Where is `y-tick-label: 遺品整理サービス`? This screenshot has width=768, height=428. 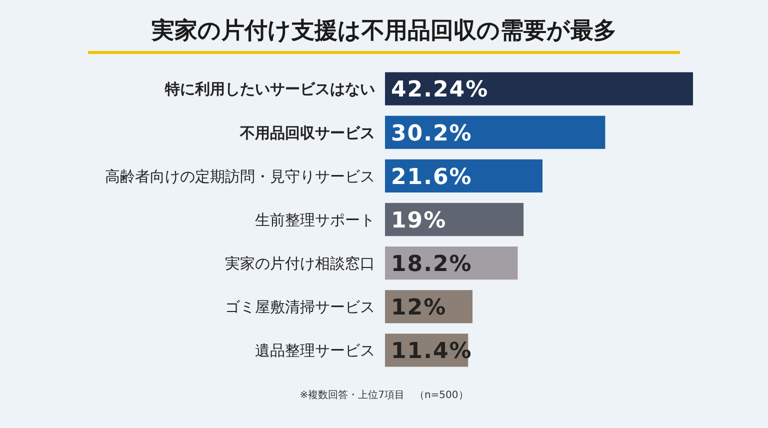
y-tick-label: 遺品整理サービス is located at coordinates (315, 351).